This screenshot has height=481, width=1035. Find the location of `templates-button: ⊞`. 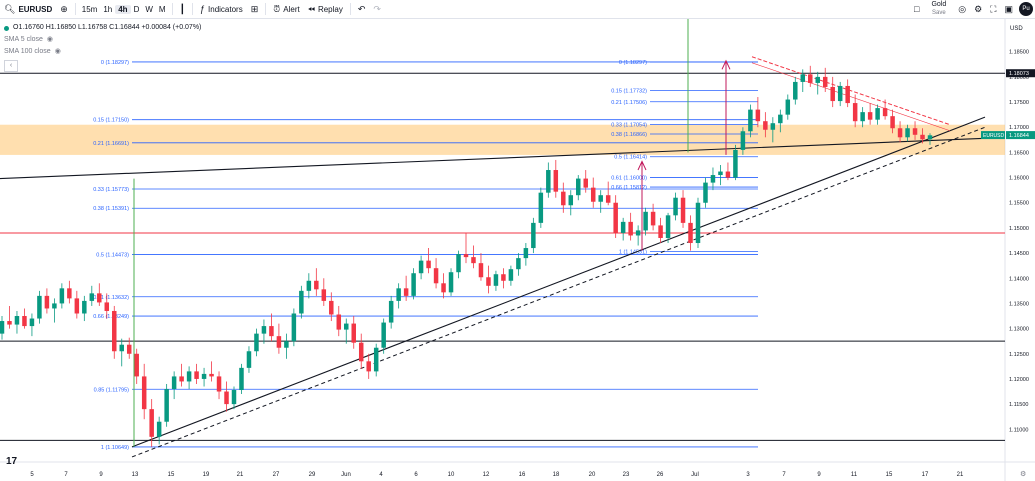

templates-button: ⊞ is located at coordinates (255, 9).